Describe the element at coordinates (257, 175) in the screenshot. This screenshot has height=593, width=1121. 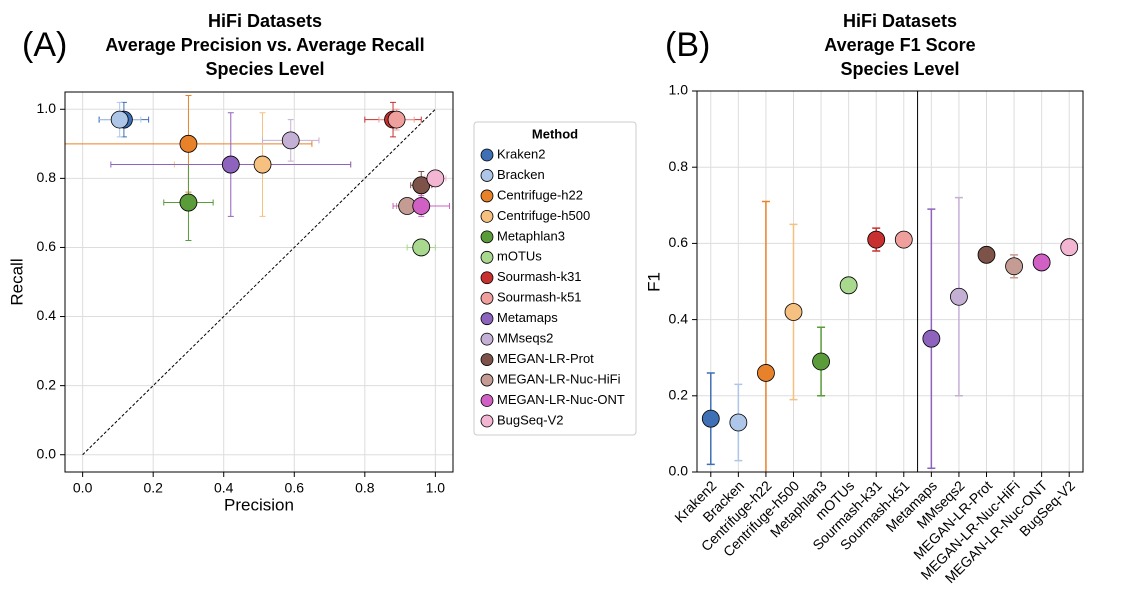
I see `plot-area` at that location.